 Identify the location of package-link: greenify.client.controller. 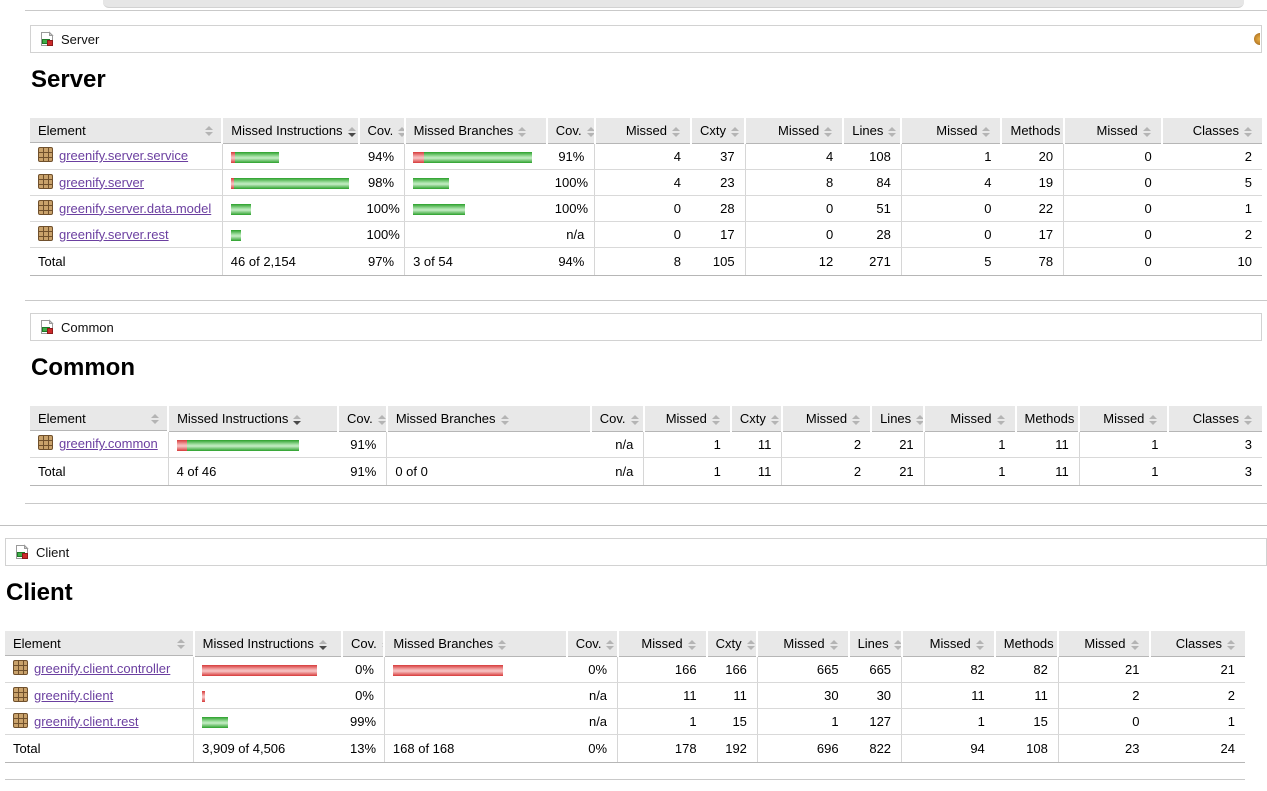
(102, 669).